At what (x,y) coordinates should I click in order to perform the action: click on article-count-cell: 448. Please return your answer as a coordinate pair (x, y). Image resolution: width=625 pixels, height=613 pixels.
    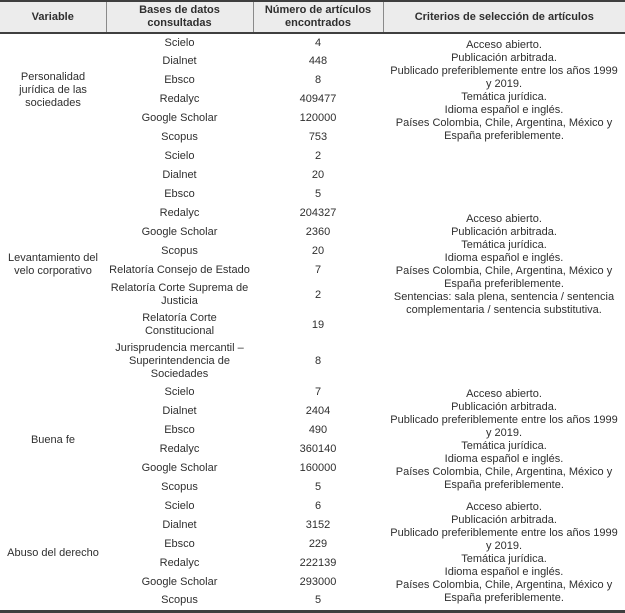
    Looking at the image, I should click on (318, 61).